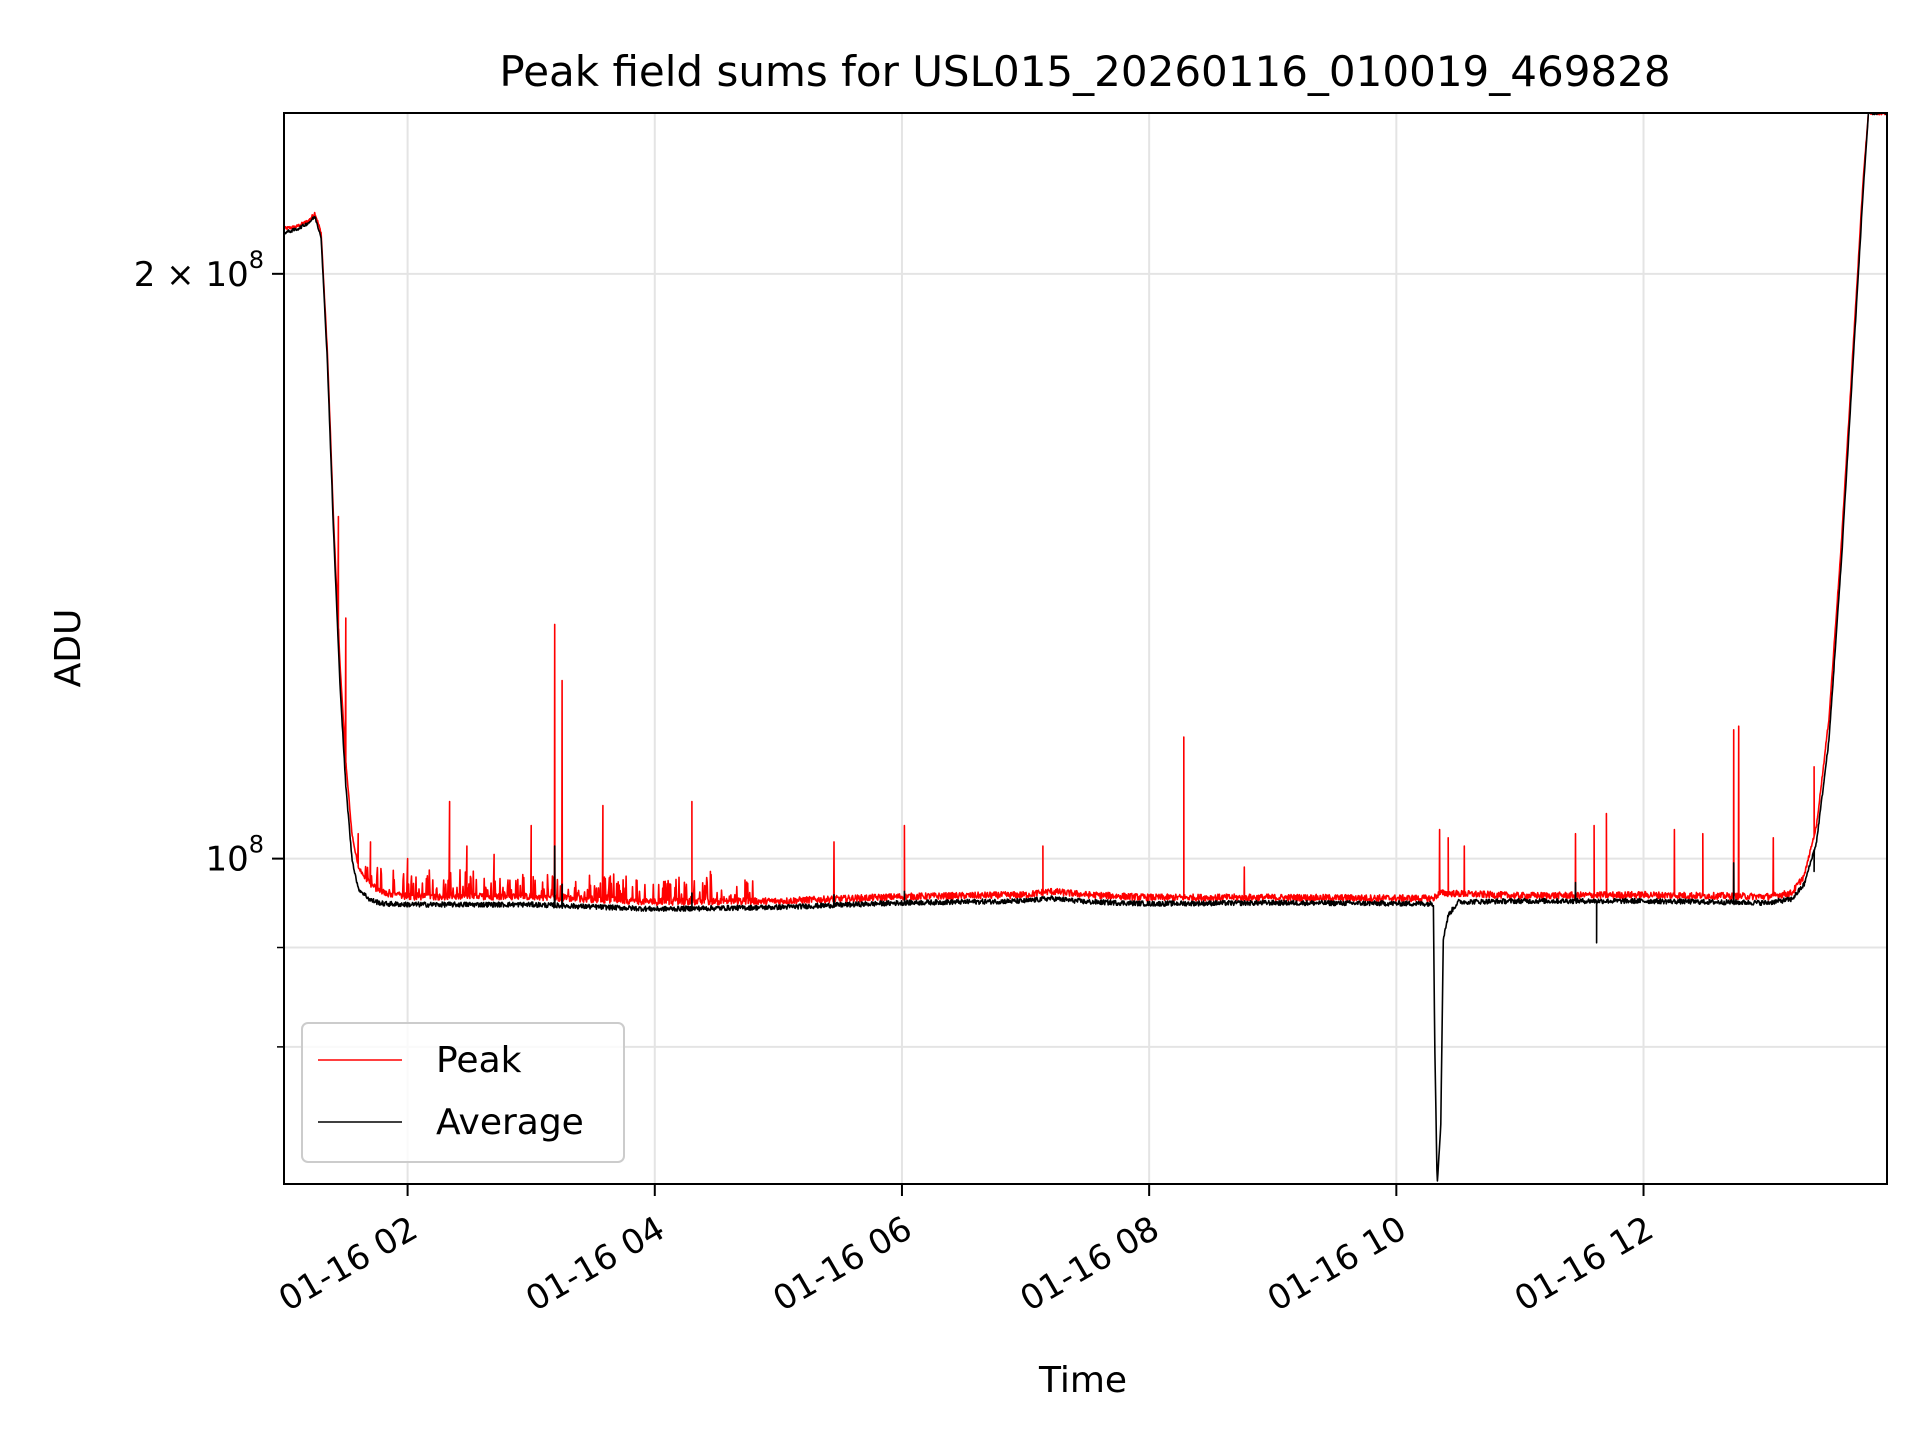 Image resolution: width=1920 pixels, height=1440 pixels. What do you see at coordinates (226, 860) in the screenshot?
I see `y-tick-coef: 10` at bounding box center [226, 860].